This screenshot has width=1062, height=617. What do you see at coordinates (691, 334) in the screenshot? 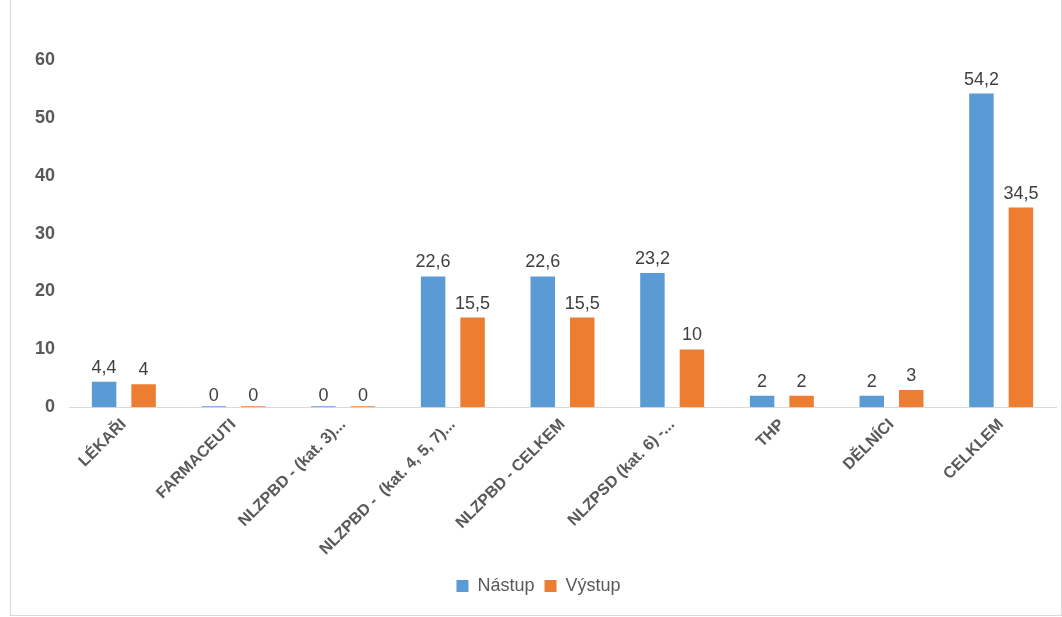
I see `data-label: 10` at bounding box center [691, 334].